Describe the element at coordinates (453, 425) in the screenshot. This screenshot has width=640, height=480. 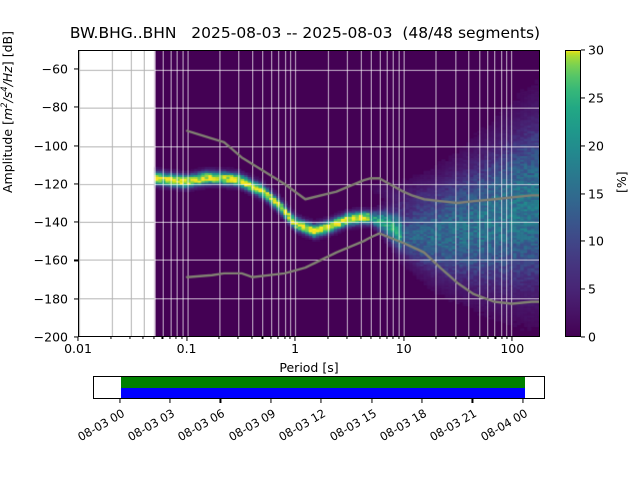
I see `timeline-date-label: 08-03 21` at that location.